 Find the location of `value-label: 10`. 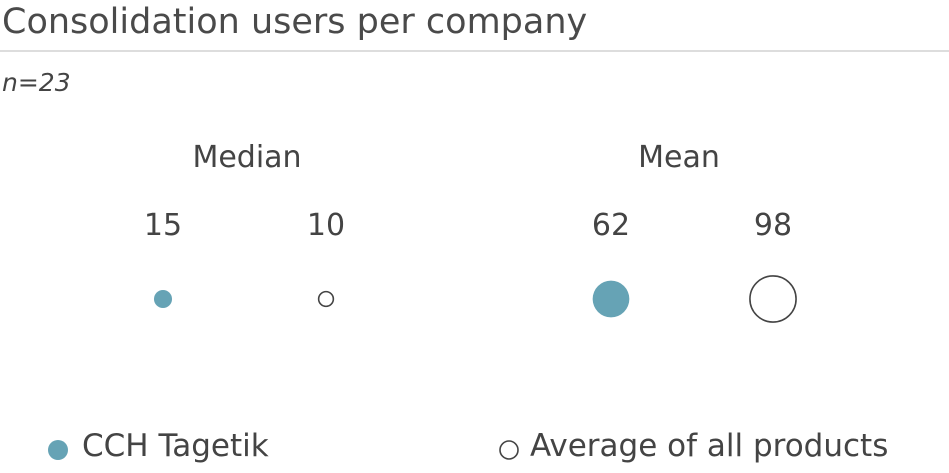

value-label: 10 is located at coordinates (326, 225).